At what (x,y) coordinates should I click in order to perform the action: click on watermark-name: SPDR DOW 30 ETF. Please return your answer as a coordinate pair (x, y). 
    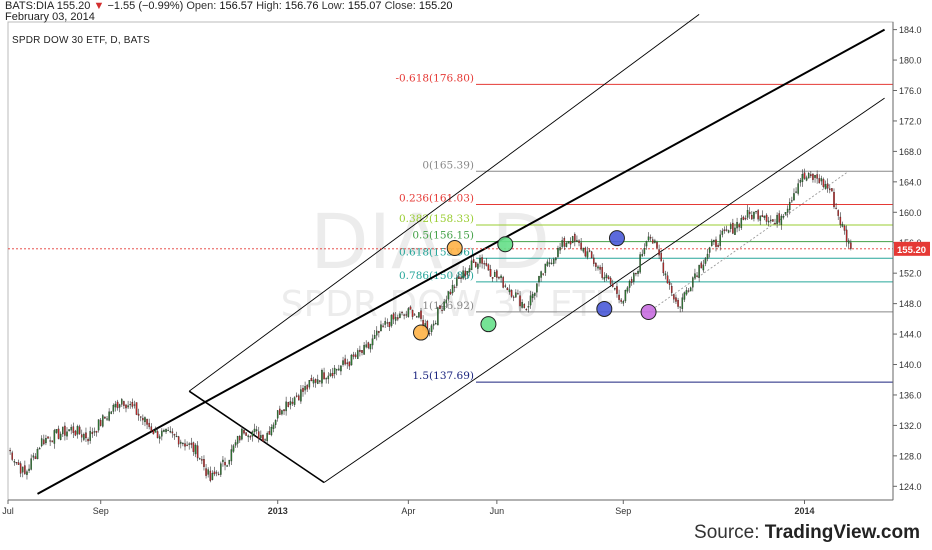
    Looking at the image, I should click on (448, 304).